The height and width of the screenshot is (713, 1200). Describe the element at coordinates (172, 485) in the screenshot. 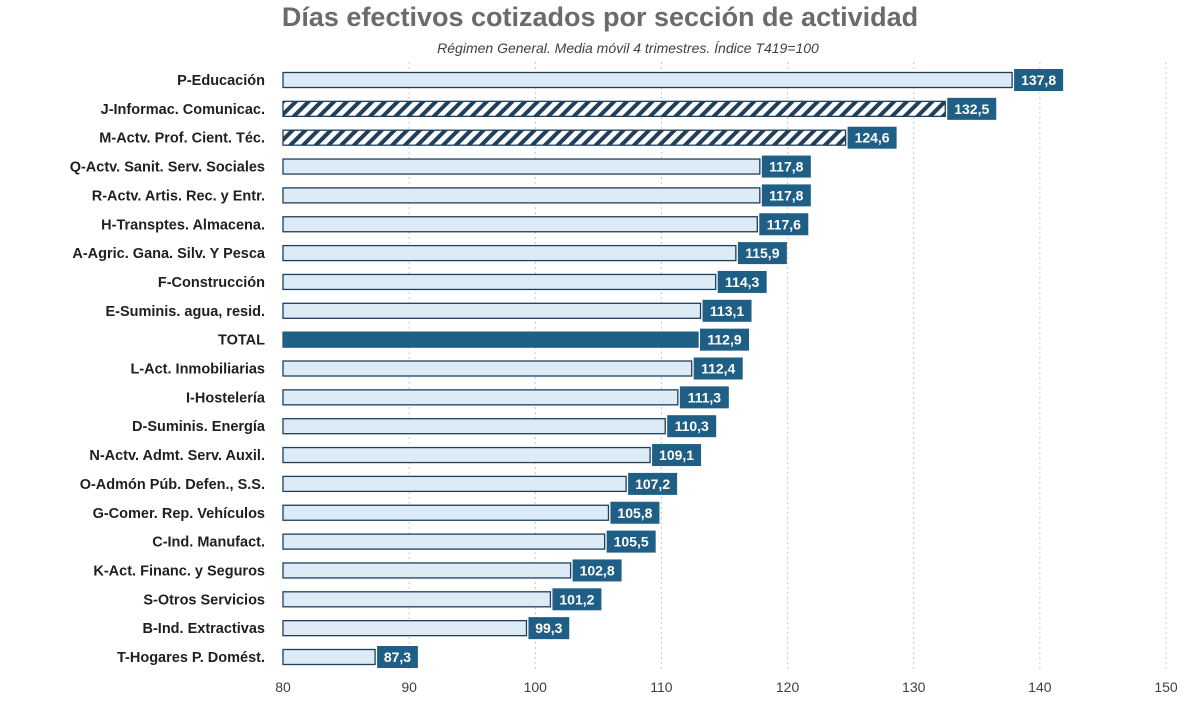

I see `category-label: O-Admón Púb. Defen., S.S.` at that location.